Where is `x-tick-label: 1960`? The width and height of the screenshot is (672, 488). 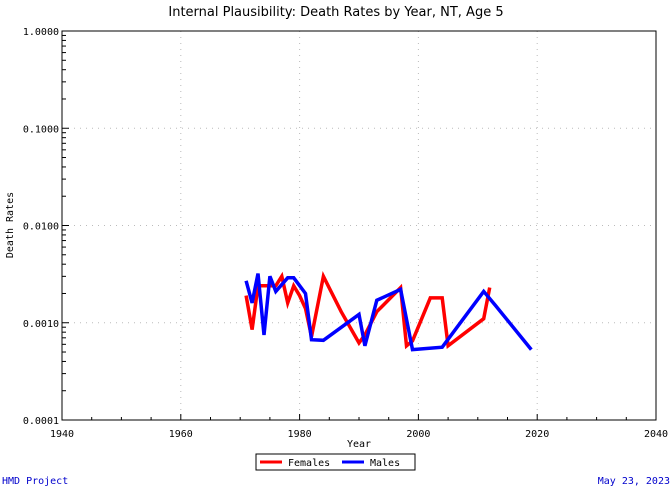 x-tick-label: 1960 is located at coordinates (181, 434).